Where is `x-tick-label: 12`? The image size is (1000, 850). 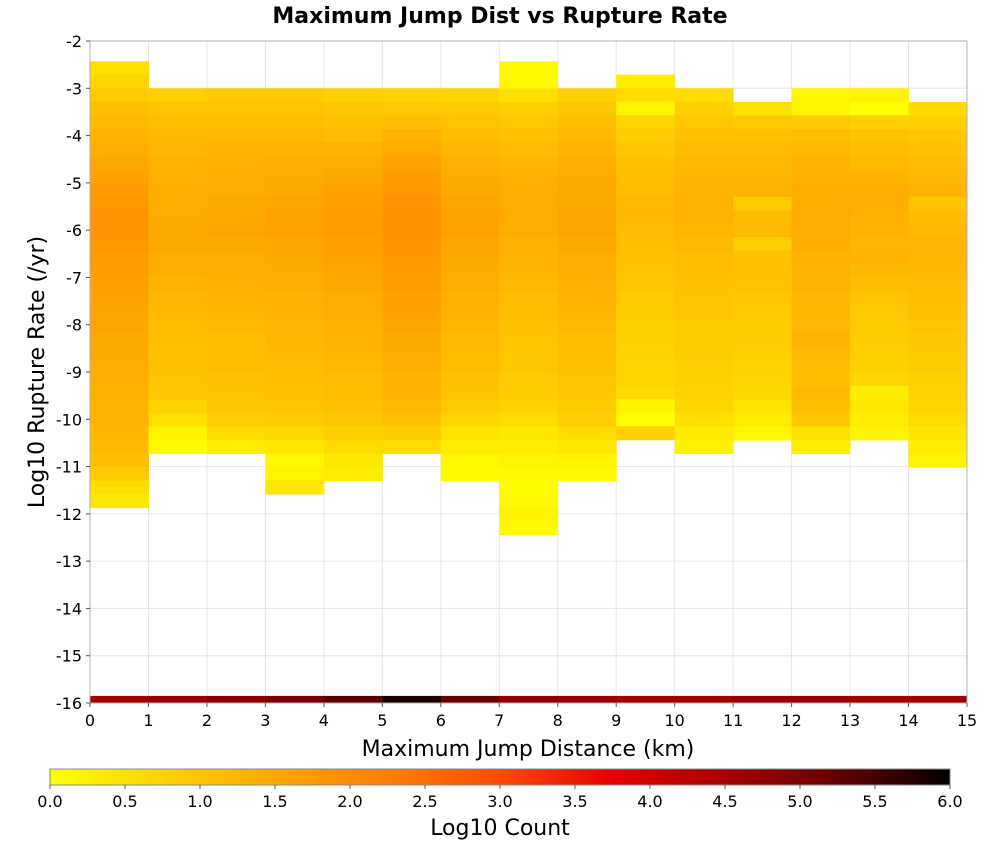
x-tick-label: 12 is located at coordinates (791, 720).